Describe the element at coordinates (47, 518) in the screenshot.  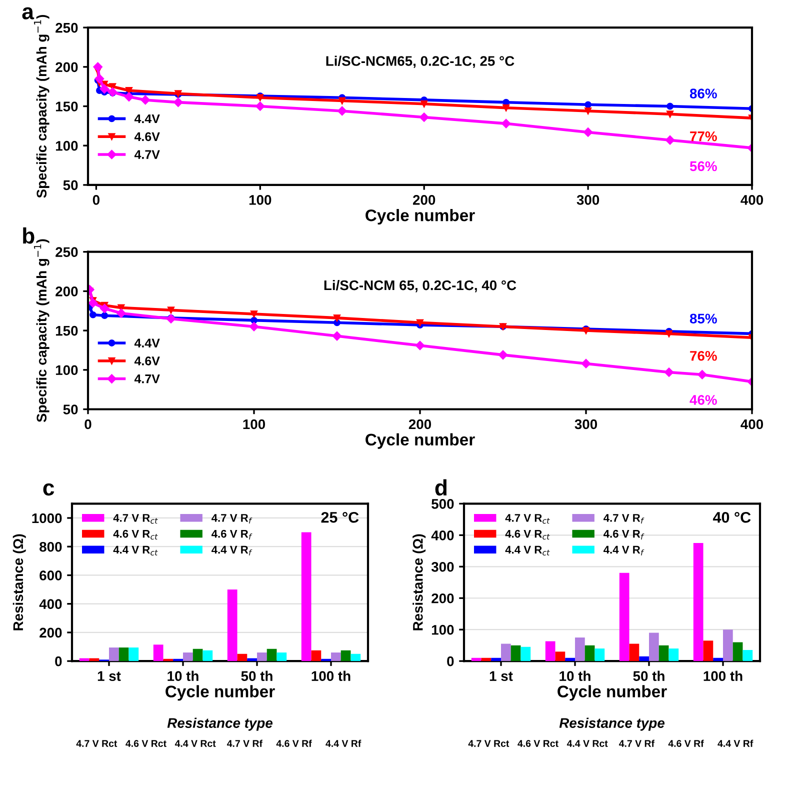
I see `y-tick-label: 1000` at that location.